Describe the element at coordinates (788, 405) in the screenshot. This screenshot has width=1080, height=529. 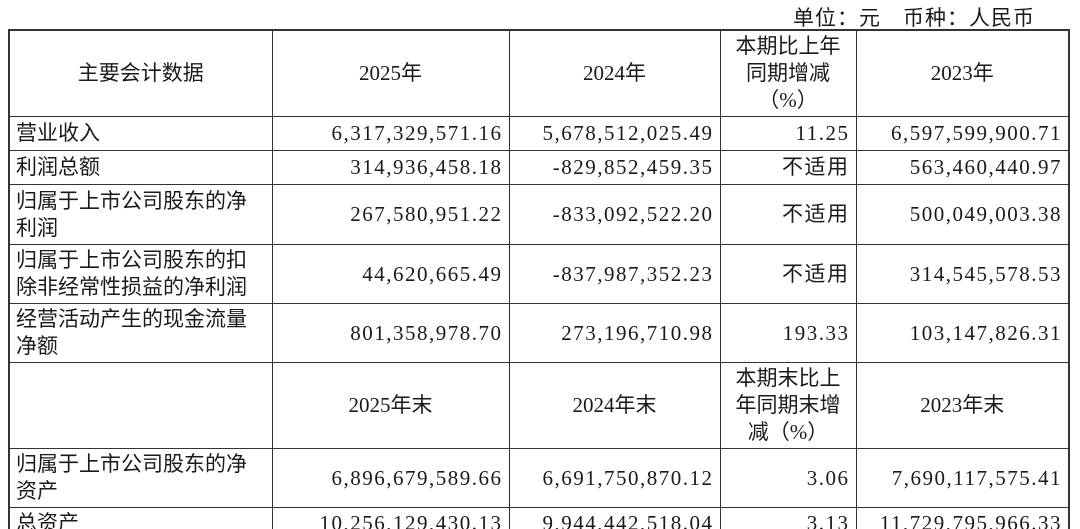
I see `header-end-change: 本期末比上 年同期末增 减（%）` at that location.